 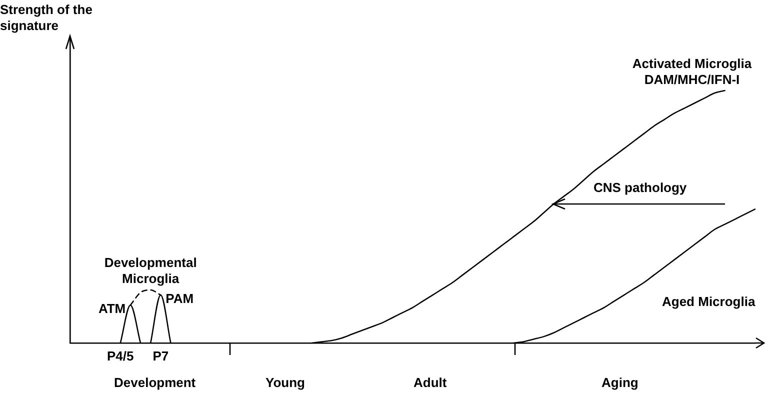 I want to click on text: Aging, so click(x=620, y=383).